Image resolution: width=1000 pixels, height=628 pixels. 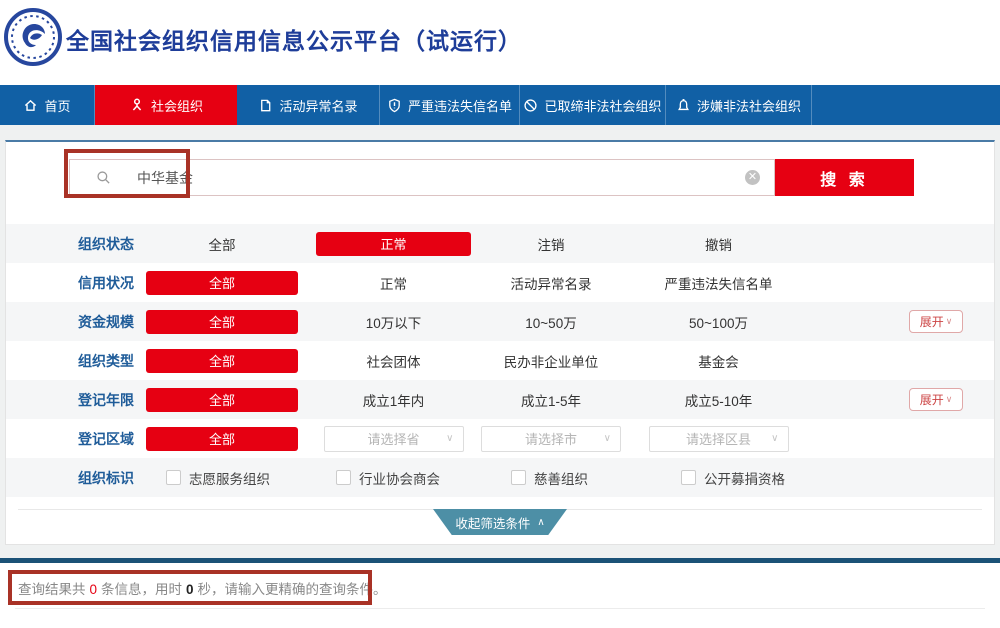 I want to click on header: 全国社会组织信用信息公示平台（试运行）, so click(x=500, y=42).